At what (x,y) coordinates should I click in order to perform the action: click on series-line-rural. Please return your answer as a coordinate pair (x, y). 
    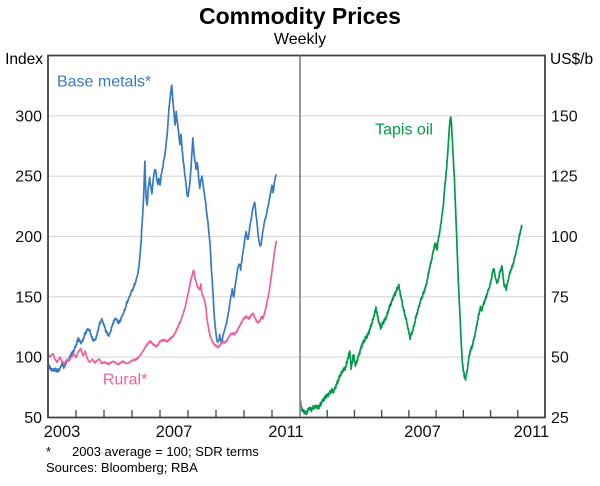
    Looking at the image, I should click on (163, 303).